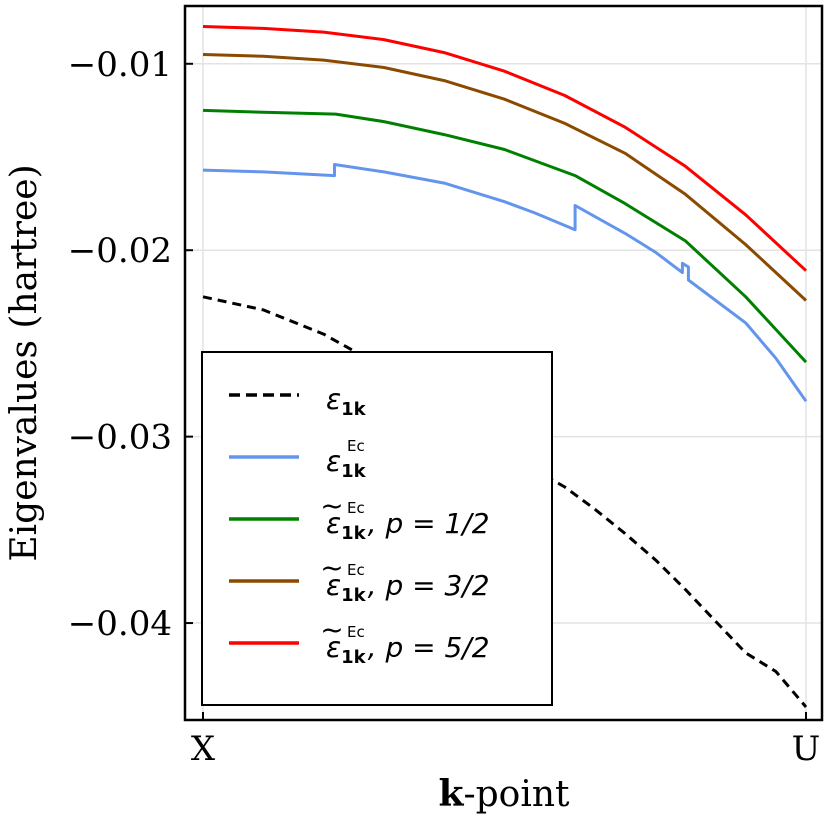 The height and width of the screenshot is (830, 830). Describe the element at coordinates (346, 463) in the screenshot. I see `legend-label-eps_1k_Ec: ε1k` at that location.